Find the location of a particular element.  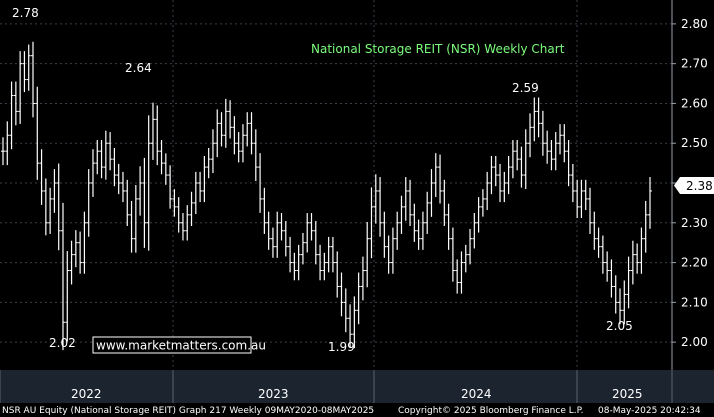

annotation-low-2025: 2.05 is located at coordinates (619, 326).